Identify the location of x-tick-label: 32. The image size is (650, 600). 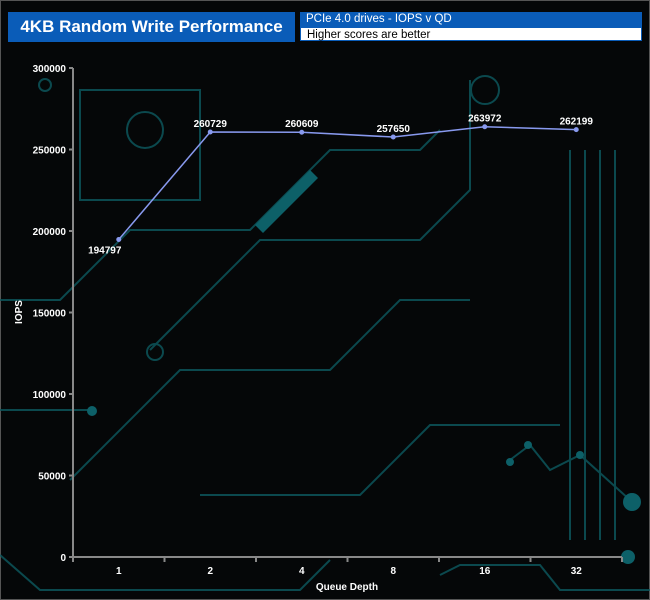
(577, 571).